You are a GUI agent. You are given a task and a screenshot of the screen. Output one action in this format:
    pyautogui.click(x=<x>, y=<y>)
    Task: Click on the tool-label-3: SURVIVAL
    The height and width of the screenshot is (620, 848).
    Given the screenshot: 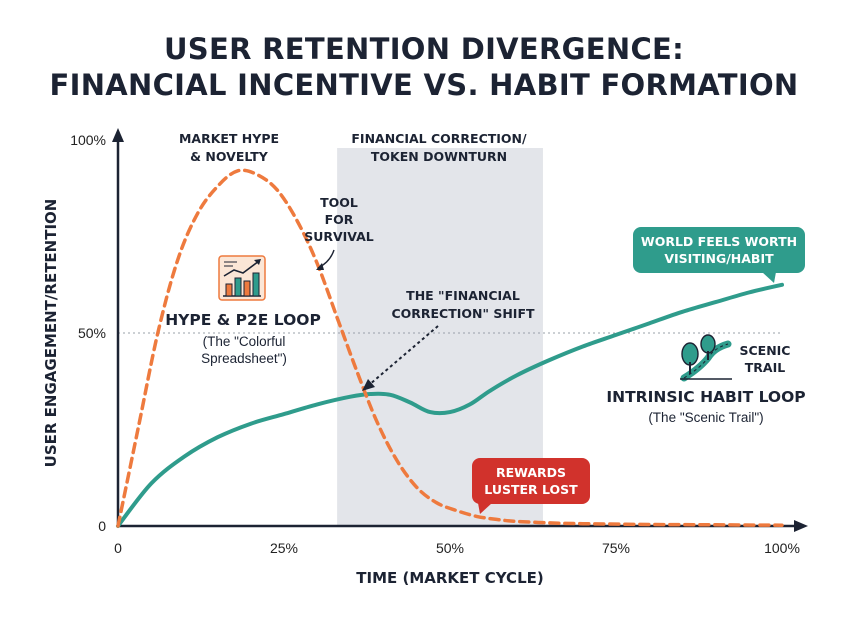 What is the action you would take?
    pyautogui.click(x=339, y=236)
    